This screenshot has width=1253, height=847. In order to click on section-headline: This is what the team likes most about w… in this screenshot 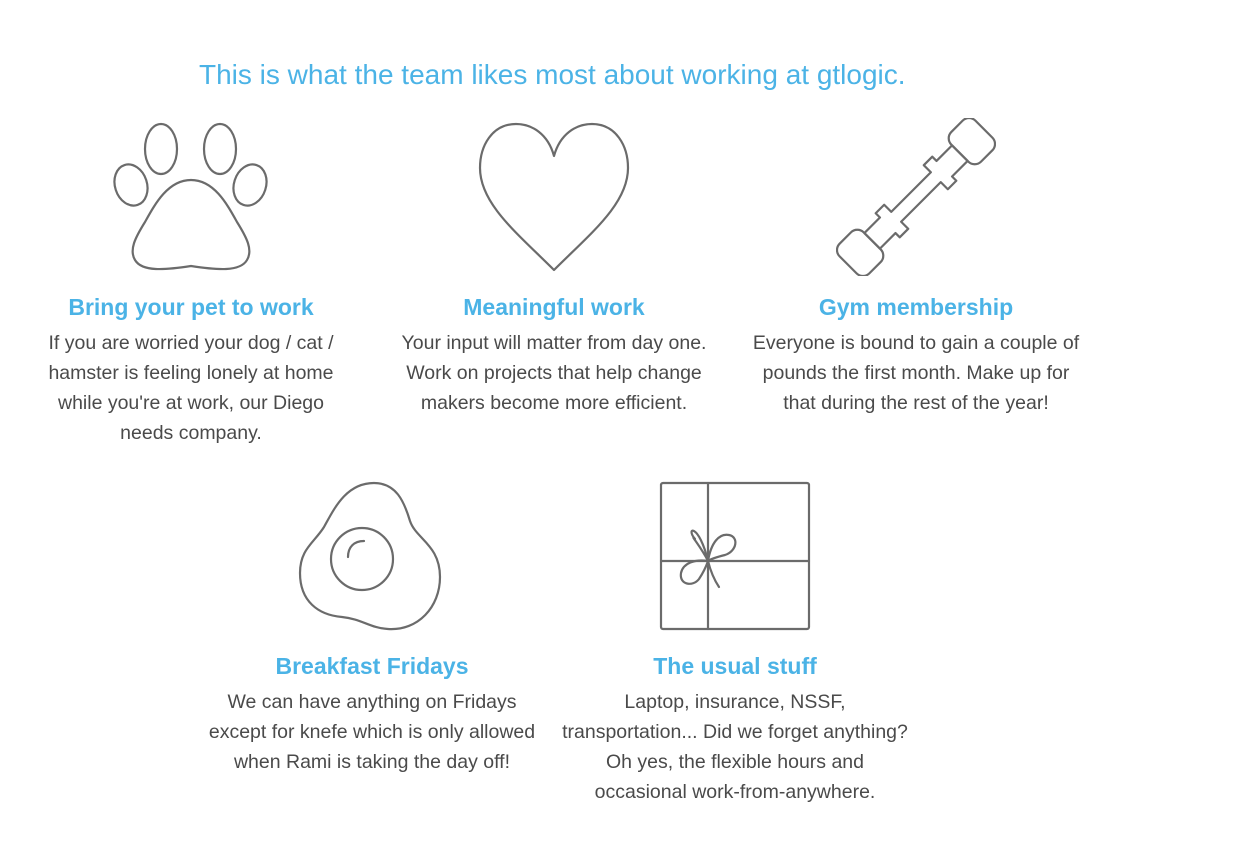, I will do `click(552, 74)`.